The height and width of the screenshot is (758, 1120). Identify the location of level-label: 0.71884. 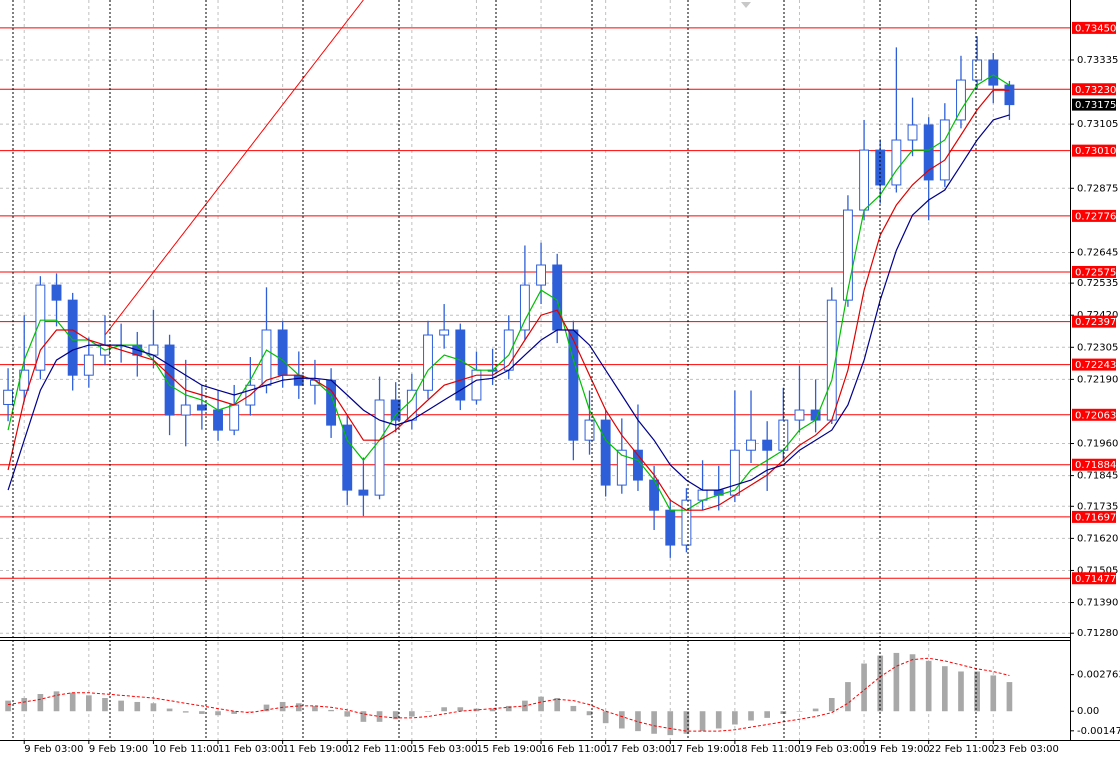
(1095, 465).